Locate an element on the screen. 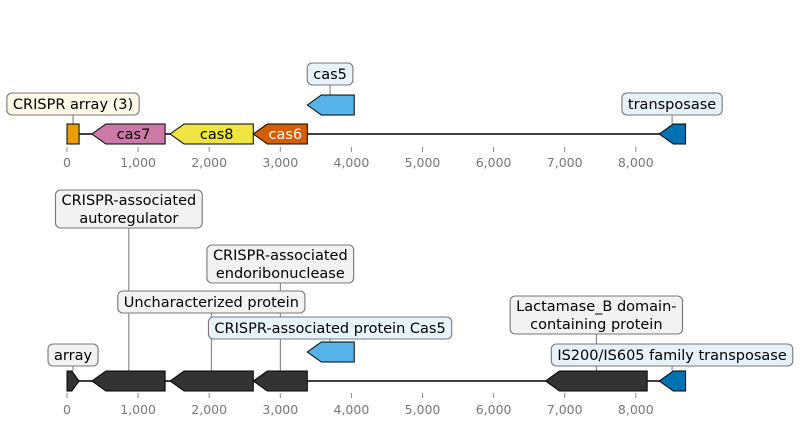 The image size is (803, 432). gene-lactamase is located at coordinates (596, 381).